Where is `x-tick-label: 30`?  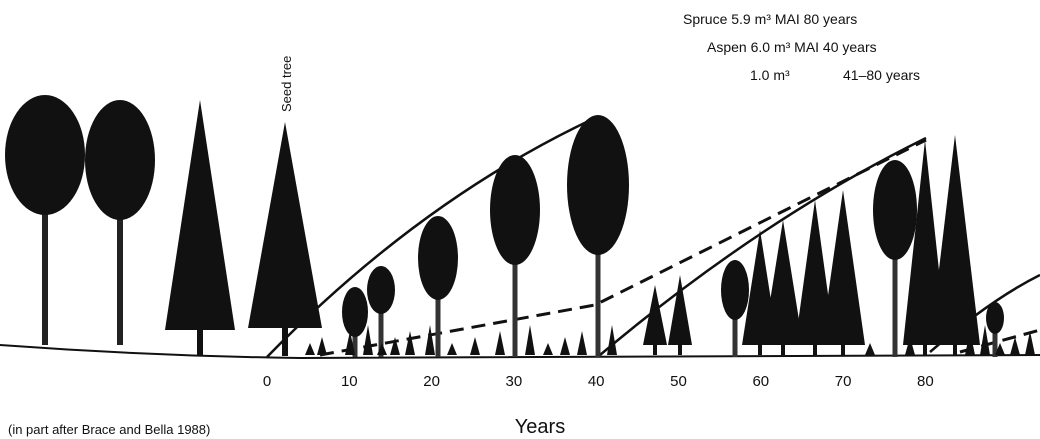 x-tick-label: 30 is located at coordinates (514, 381).